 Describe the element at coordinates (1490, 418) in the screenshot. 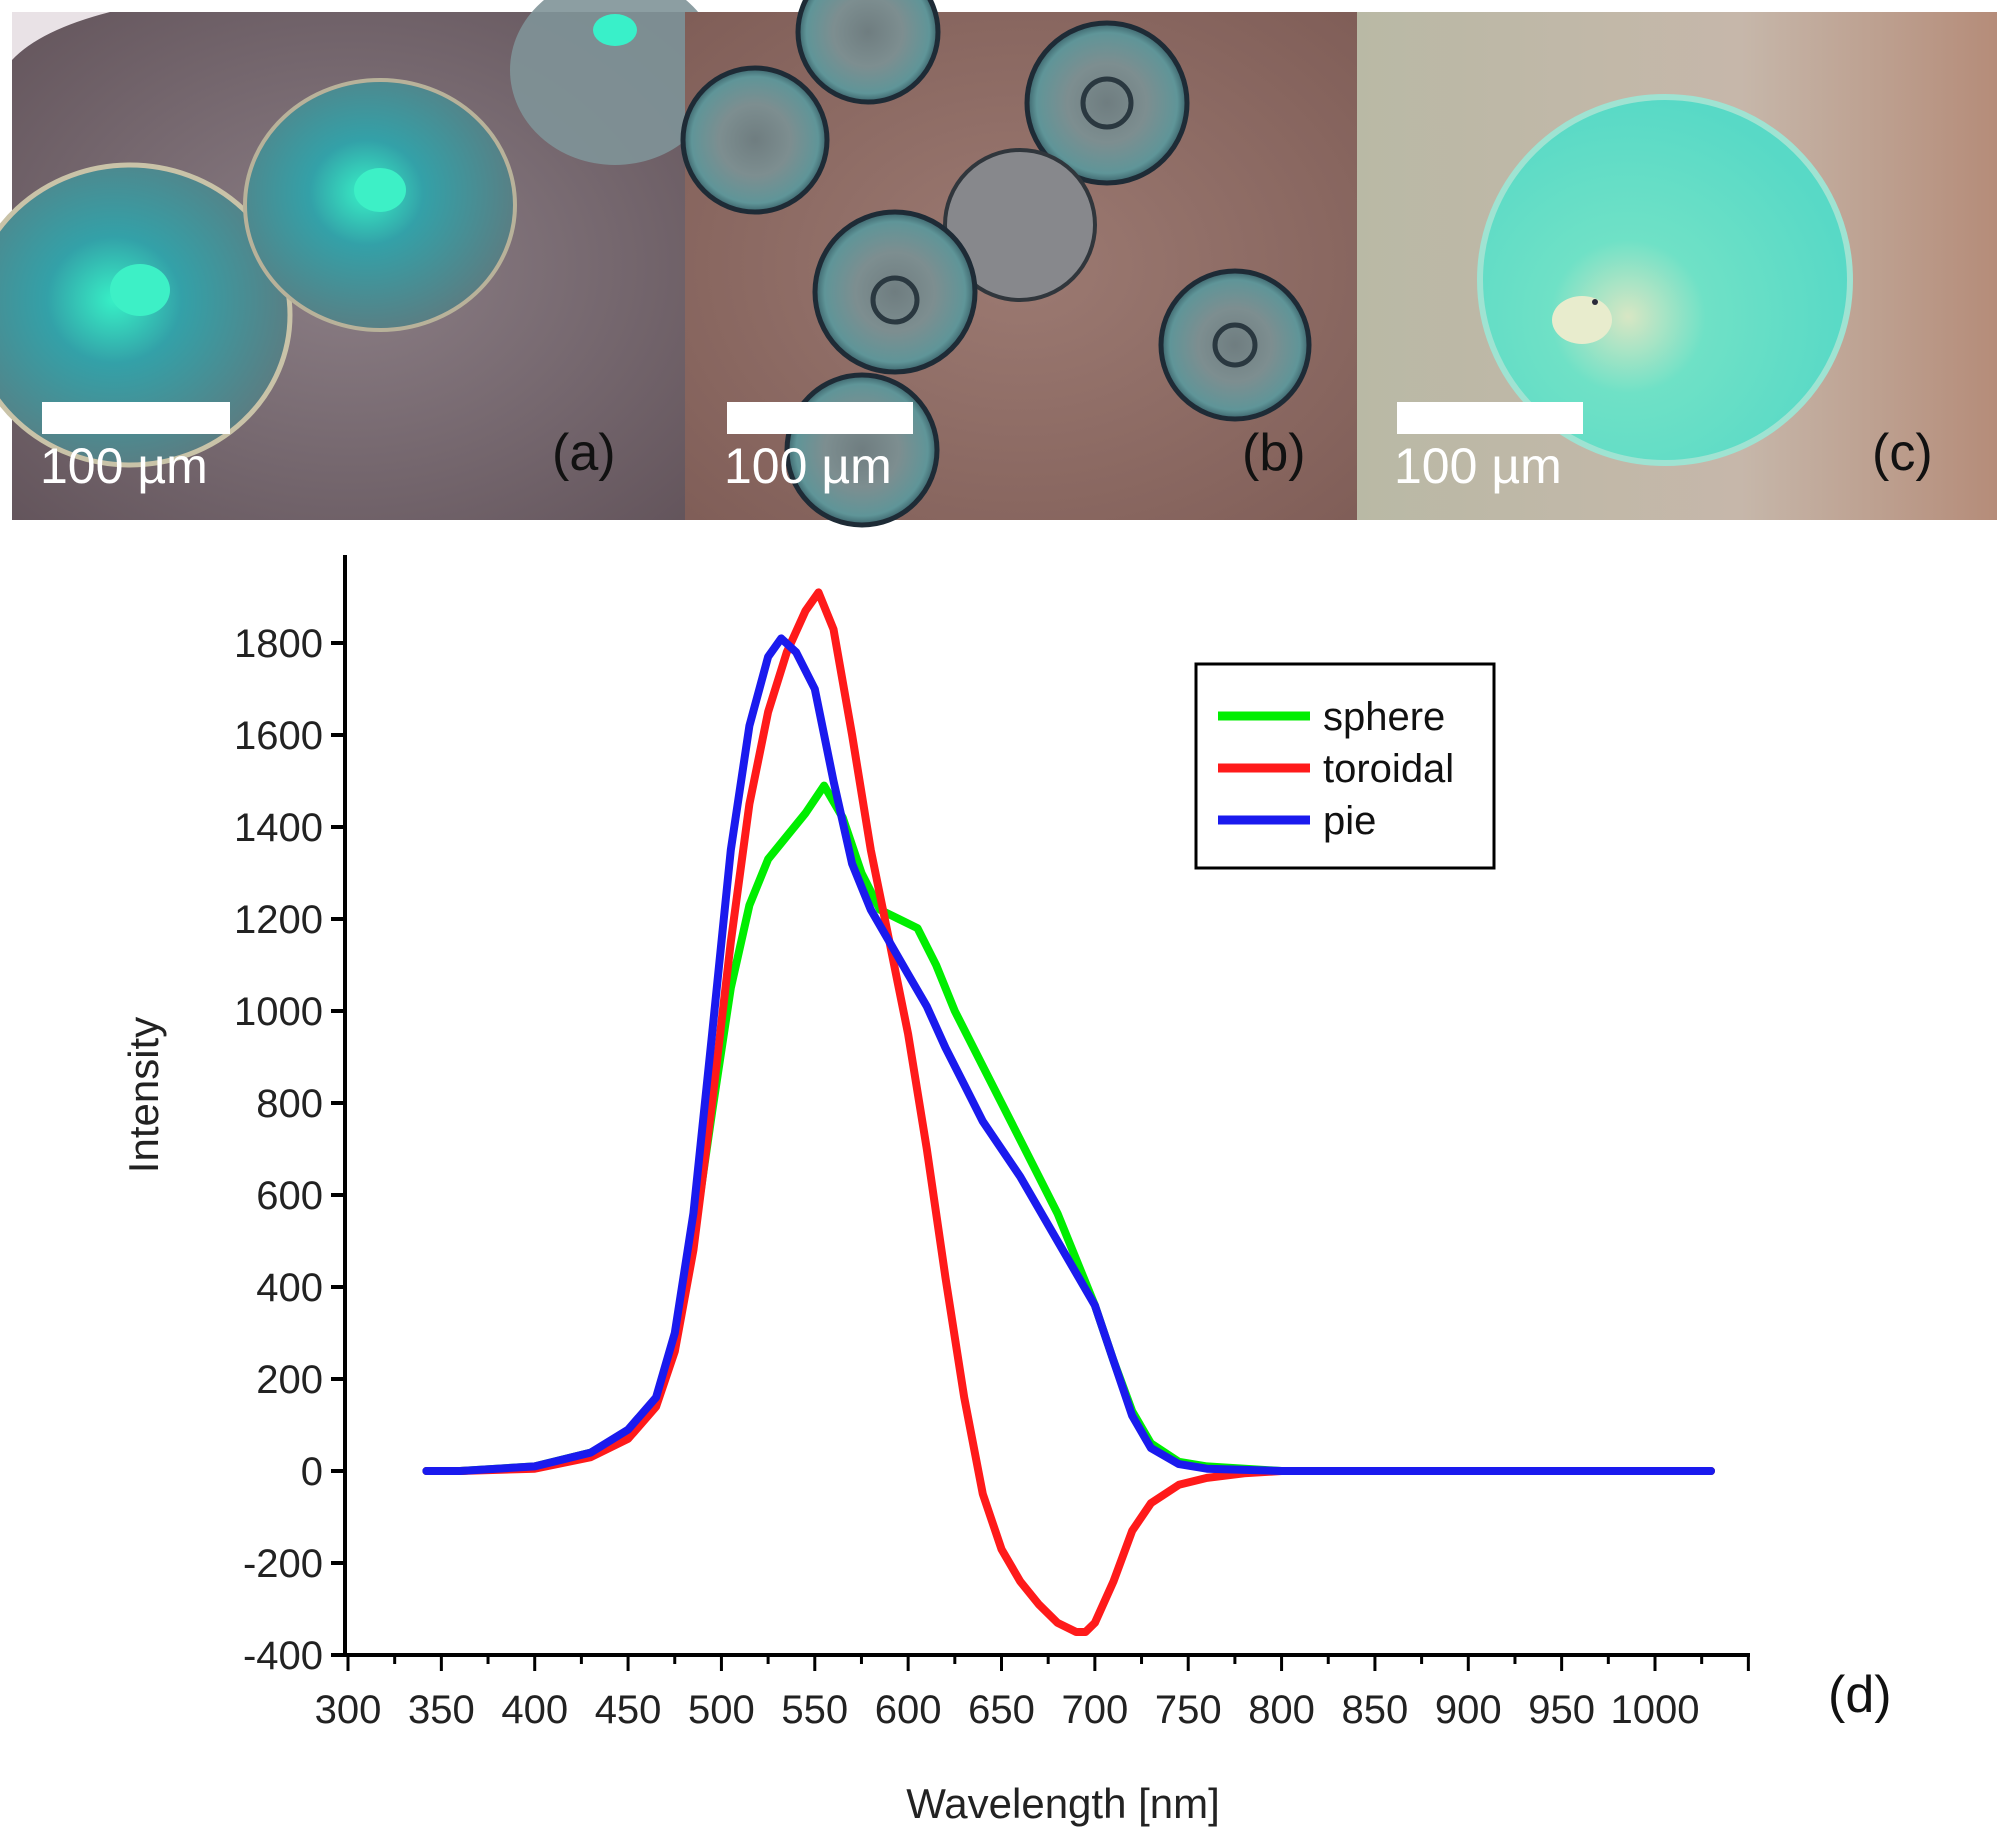

I see `scale-bar-c` at that location.